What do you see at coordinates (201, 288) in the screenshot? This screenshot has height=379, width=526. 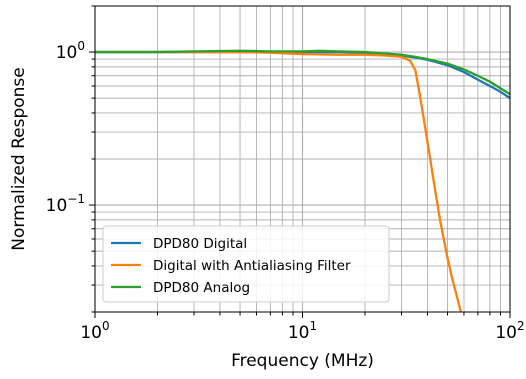 I see `legend-label: DPD80 Analog` at bounding box center [201, 288].